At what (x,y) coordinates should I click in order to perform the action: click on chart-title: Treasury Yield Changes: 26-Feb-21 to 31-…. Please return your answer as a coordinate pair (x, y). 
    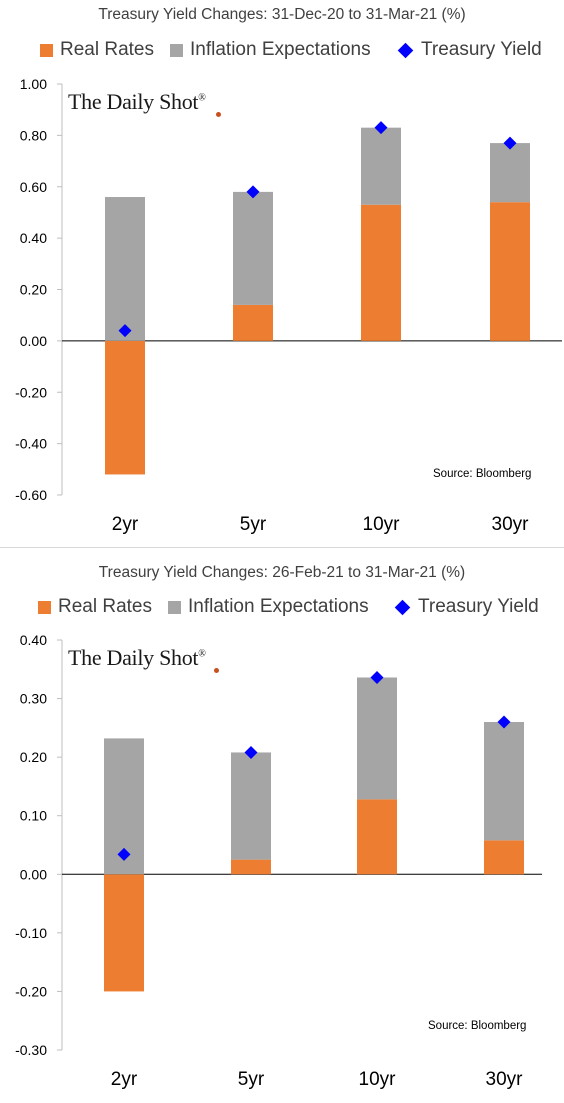
    Looking at the image, I should click on (282, 572).